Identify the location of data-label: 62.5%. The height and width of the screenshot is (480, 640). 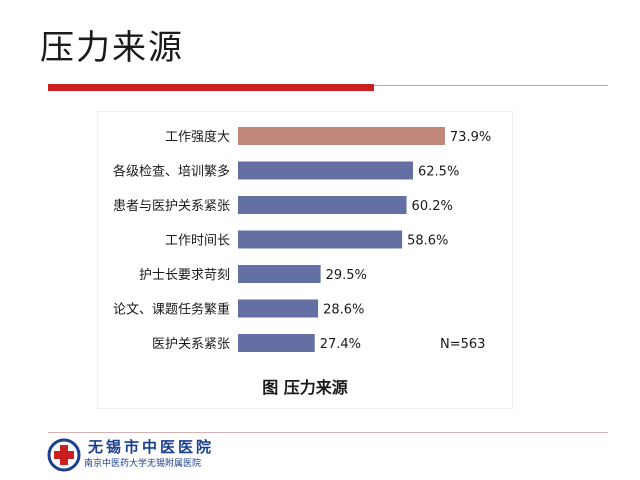
(438, 172).